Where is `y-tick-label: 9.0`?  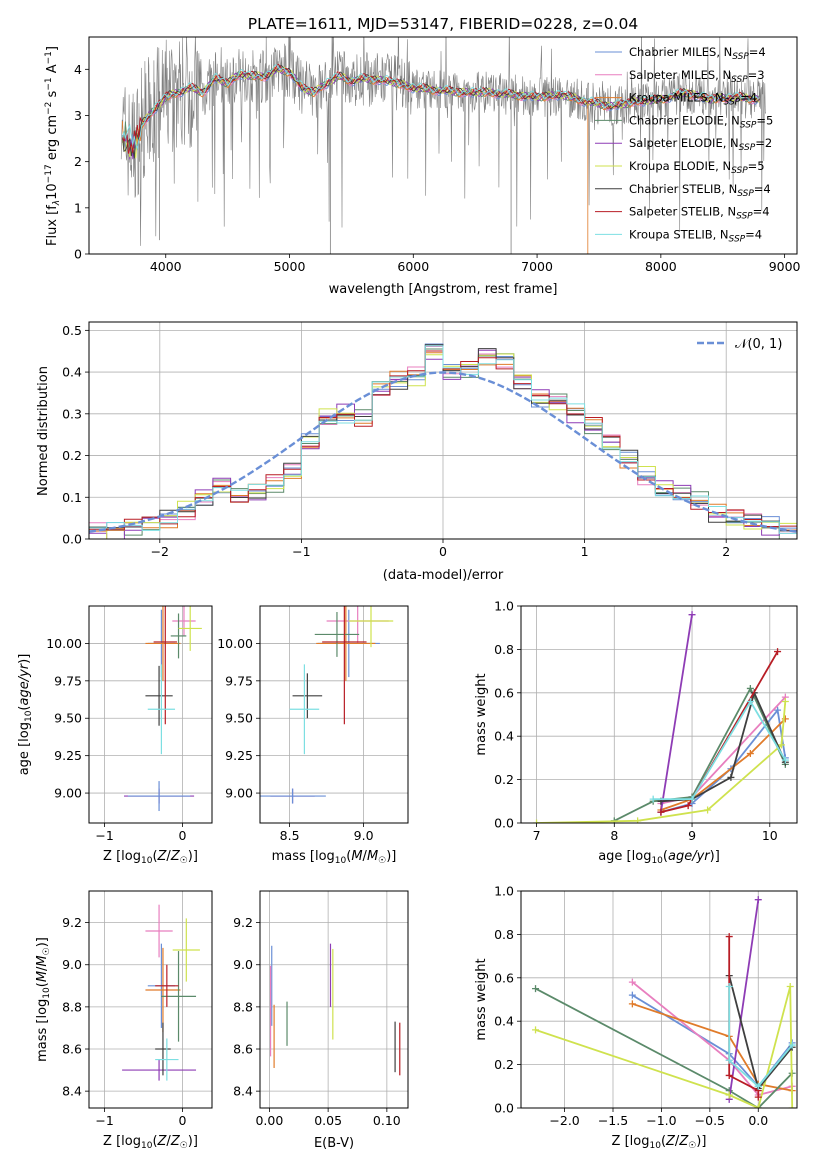
y-tick-label: 9.0 is located at coordinates (243, 964).